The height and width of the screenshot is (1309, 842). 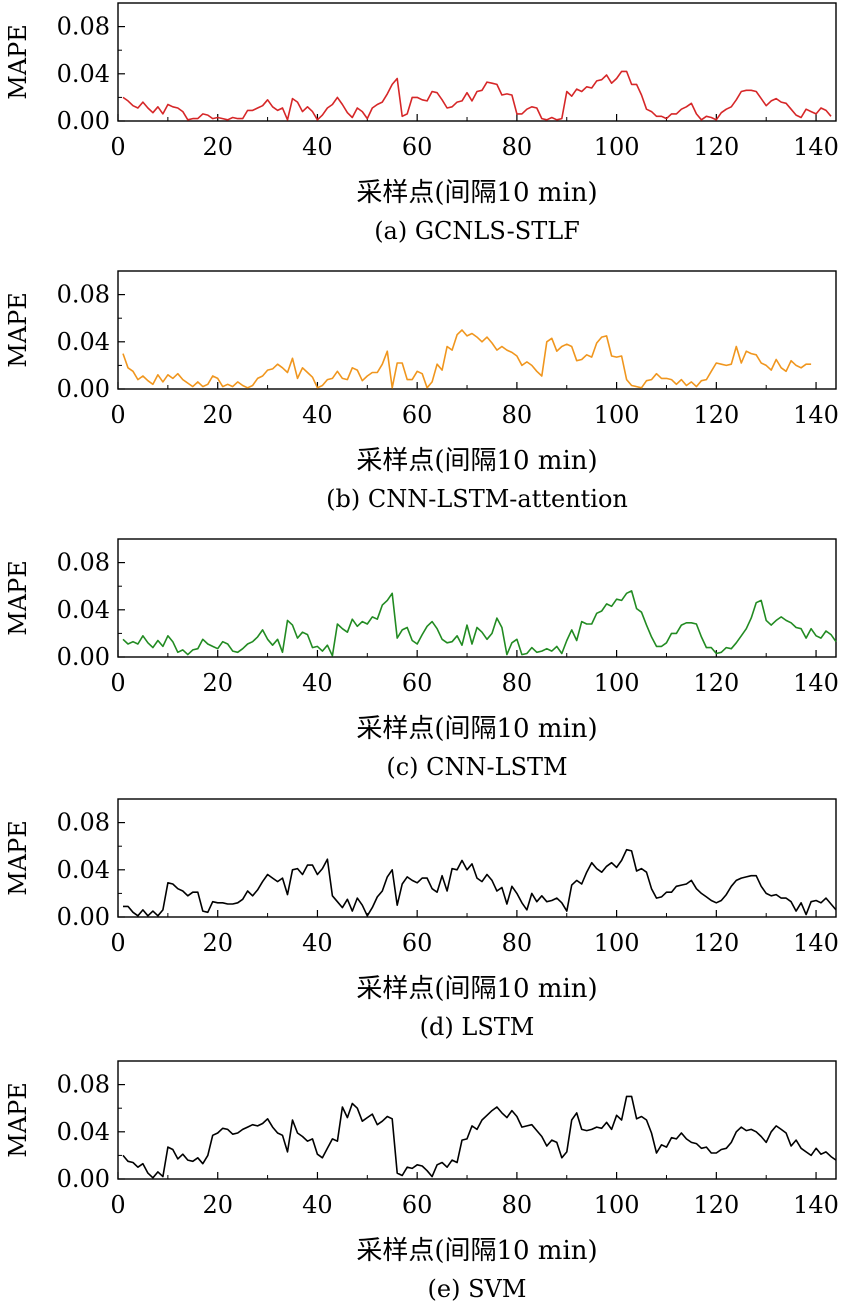 What do you see at coordinates (716, 415) in the screenshot?
I see `x-tick-label: 120` at bounding box center [716, 415].